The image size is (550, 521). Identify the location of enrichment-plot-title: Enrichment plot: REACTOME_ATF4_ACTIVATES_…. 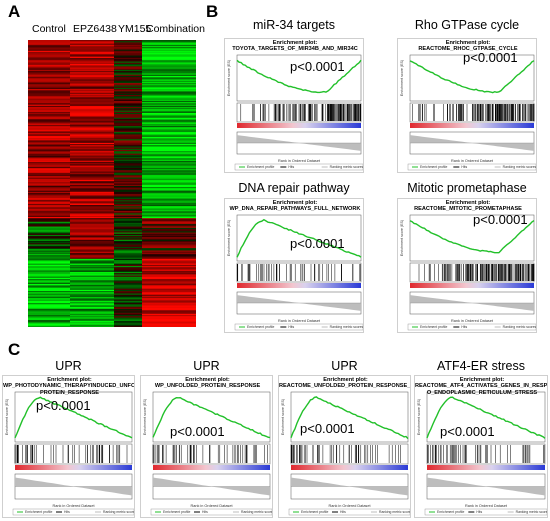
(481, 386).